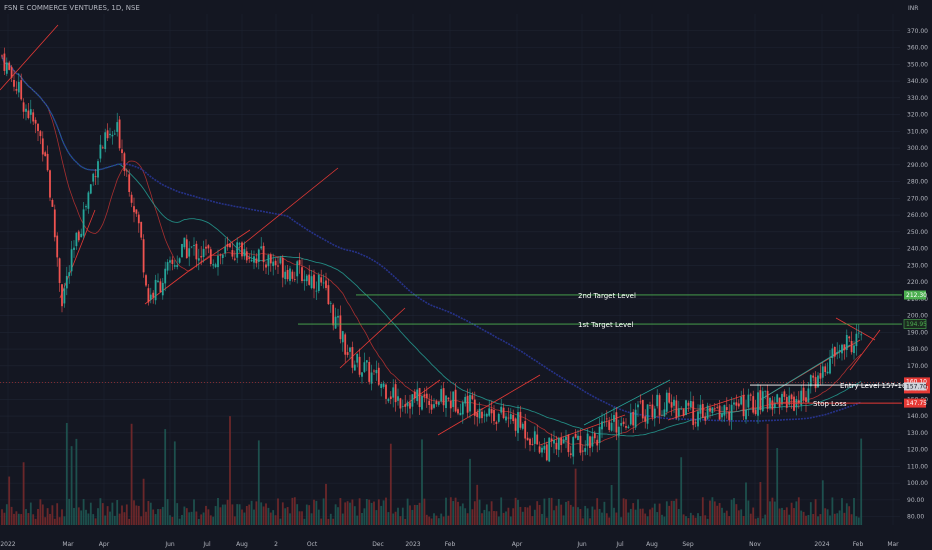 This screenshot has width=932, height=550. What do you see at coordinates (605, 325) in the screenshot?
I see `target1-label: 1st Target Level` at bounding box center [605, 325].